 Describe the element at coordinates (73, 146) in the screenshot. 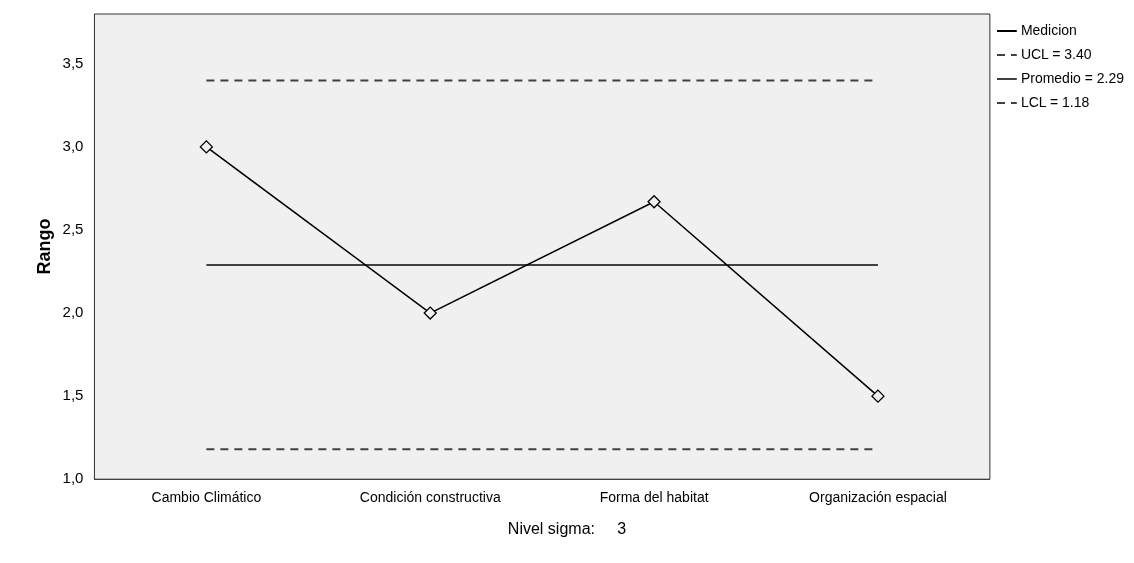

I see `y-tick-label: 3,0` at that location.